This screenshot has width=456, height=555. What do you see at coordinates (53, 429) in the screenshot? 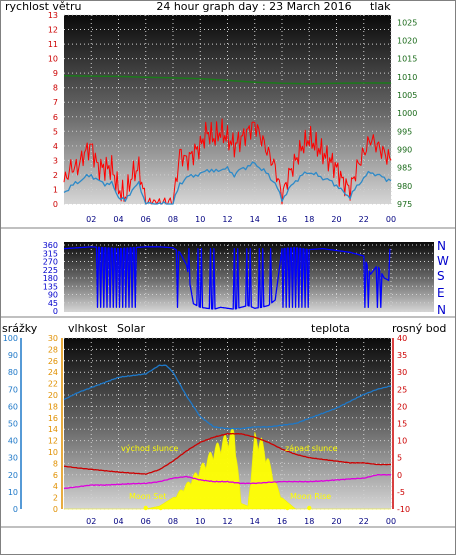
I see `solar-tick-label: 14` at bounding box center [53, 429].